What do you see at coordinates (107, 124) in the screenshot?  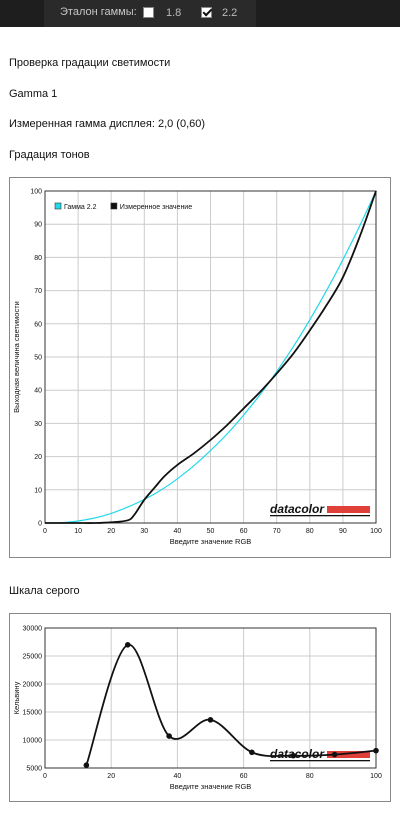 I see `measured-gamma: Измеренная гамма дисплея: 2,0 (0,60)` at bounding box center [107, 124].